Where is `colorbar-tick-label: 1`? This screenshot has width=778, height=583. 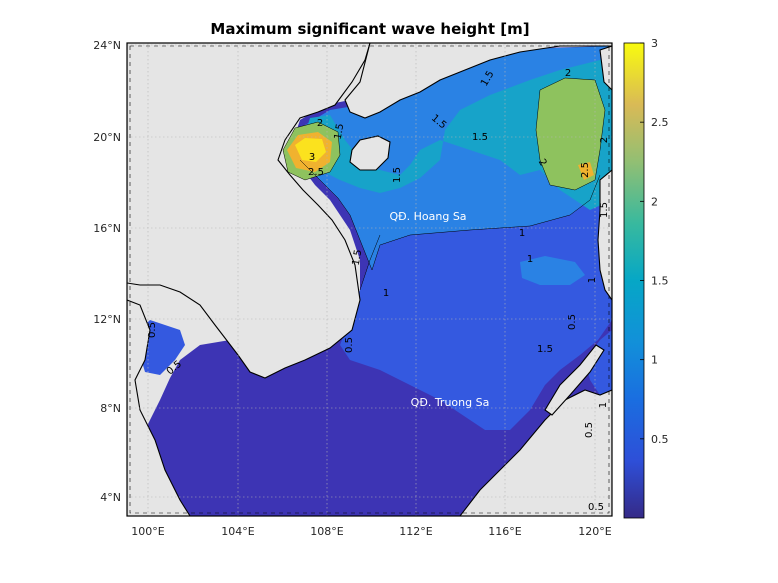
colorbar-tick-label: 1 is located at coordinates (654, 360).